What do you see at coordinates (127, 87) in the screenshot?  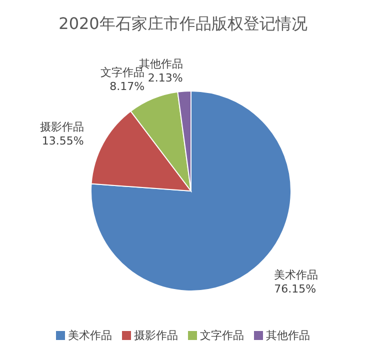 I see `data-label: 8.17%` at bounding box center [127, 87].